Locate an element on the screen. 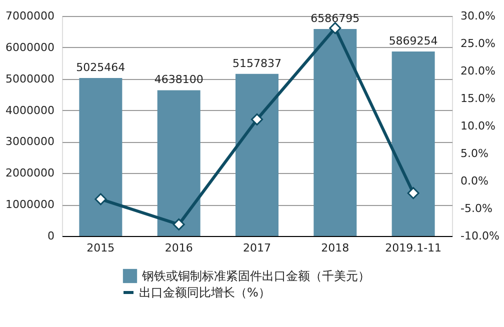 This screenshot has width=504, height=327. y-tick-label: 6000000 is located at coordinates (30, 47).